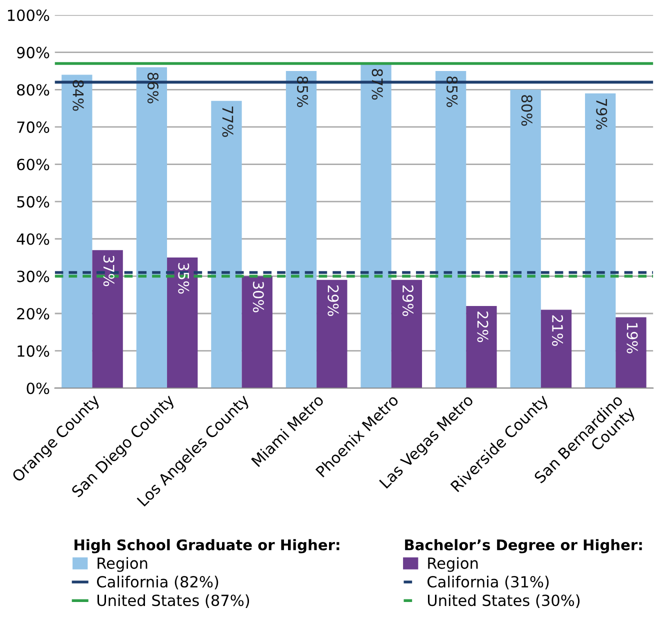 The height and width of the screenshot is (626, 661). What do you see at coordinates (78, 95) in the screenshot?
I see `data-label: 84%` at bounding box center [78, 95].